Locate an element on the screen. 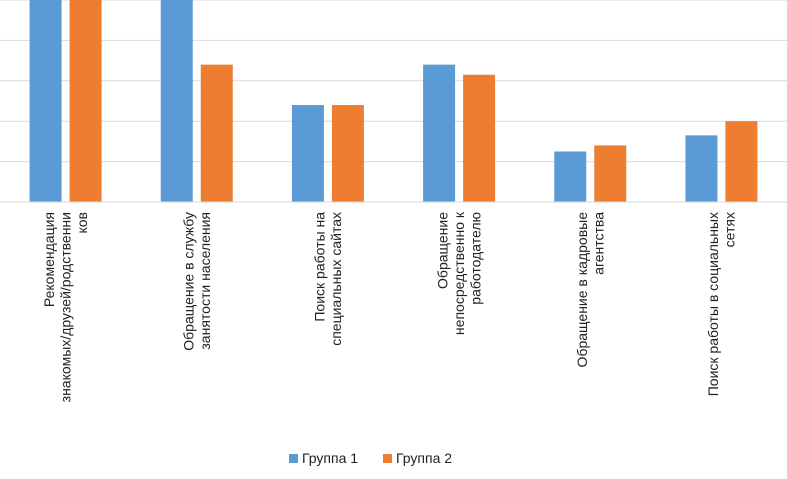  category-label-3-line-1: Поиск работы на is located at coordinates (320, 267).